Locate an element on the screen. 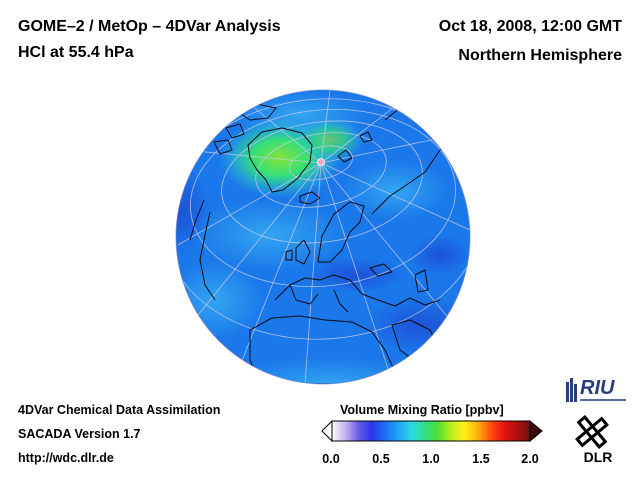  date-label: Oct 18, 2008, 12:00 GMT is located at coordinates (530, 26).